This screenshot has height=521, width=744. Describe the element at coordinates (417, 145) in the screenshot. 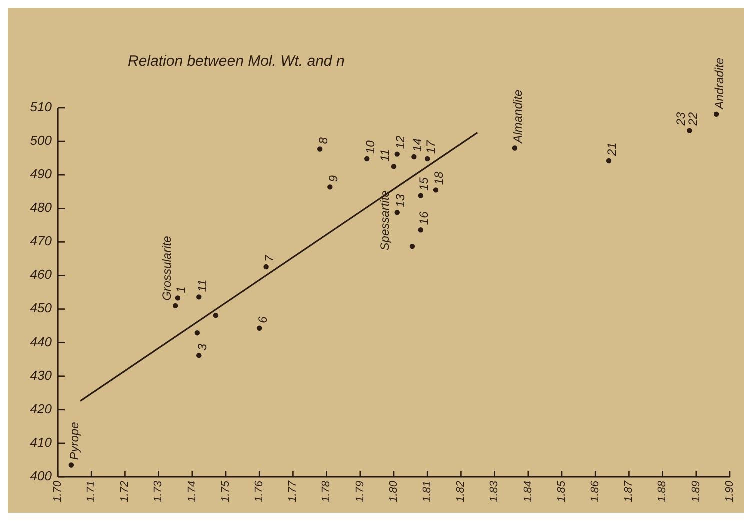

I see `annotation: 14` at that location.